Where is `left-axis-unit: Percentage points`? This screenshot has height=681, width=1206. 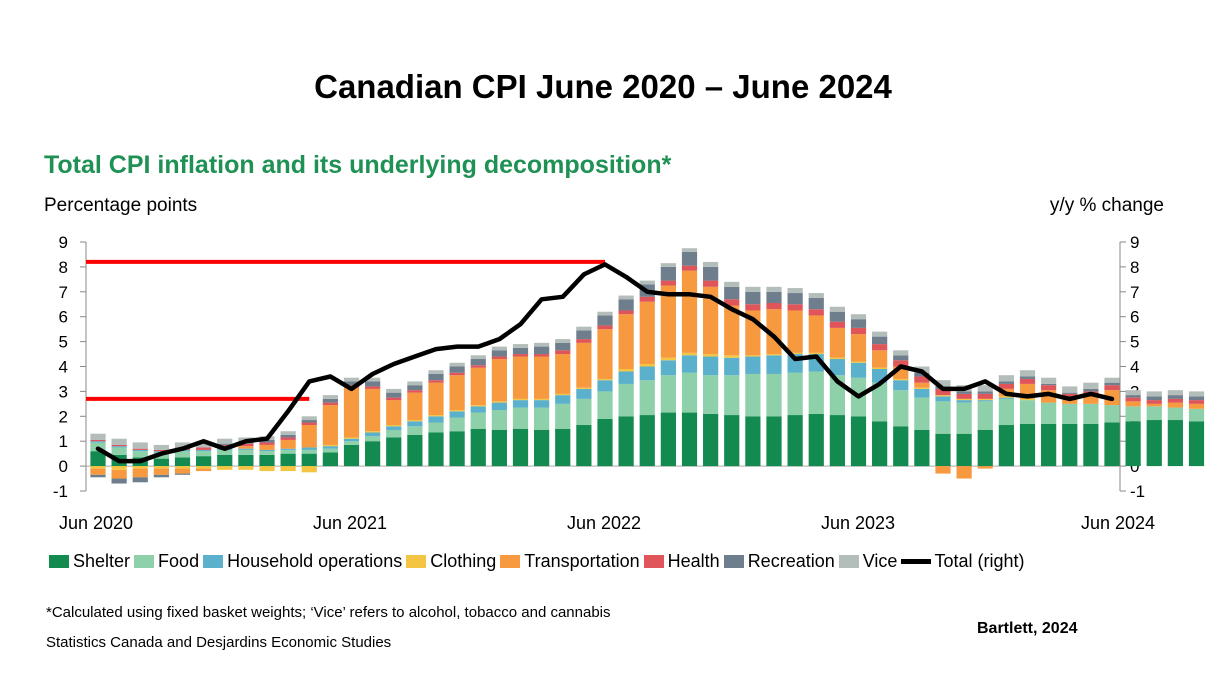 left-axis-unit: Percentage points is located at coordinates (121, 205).